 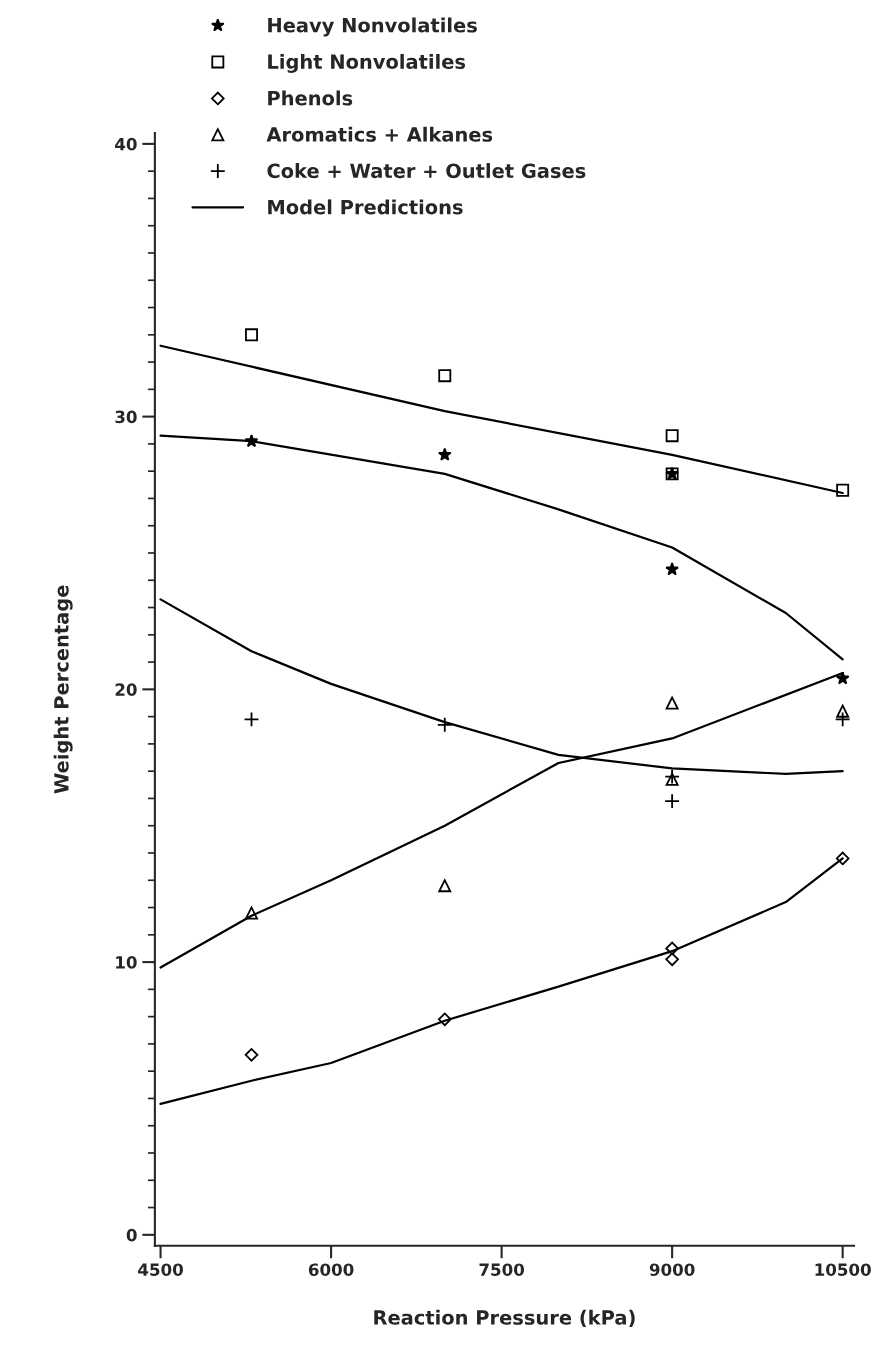 I want to click on x-tick-label: 9000, so click(x=672, y=1269).